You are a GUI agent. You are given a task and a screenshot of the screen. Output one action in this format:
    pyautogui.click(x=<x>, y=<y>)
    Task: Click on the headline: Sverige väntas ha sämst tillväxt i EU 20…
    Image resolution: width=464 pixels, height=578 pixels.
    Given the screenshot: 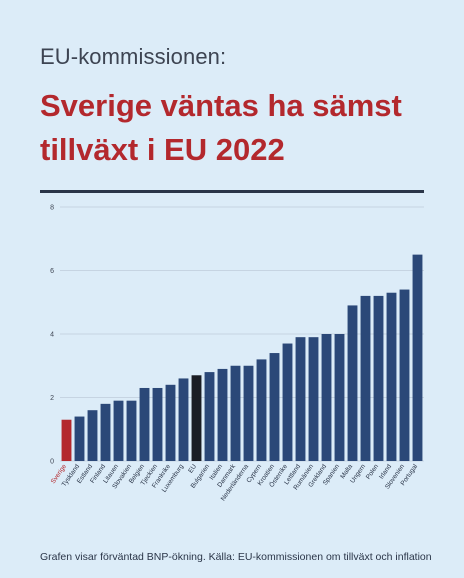 What is the action you would take?
    pyautogui.click(x=221, y=127)
    